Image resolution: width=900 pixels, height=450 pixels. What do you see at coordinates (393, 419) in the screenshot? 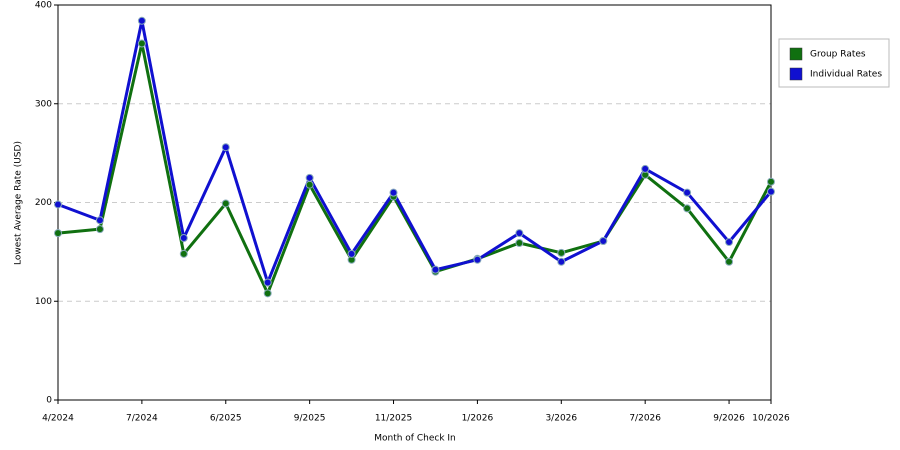
I see `x-tick-label: 11/2025` at bounding box center [393, 419].